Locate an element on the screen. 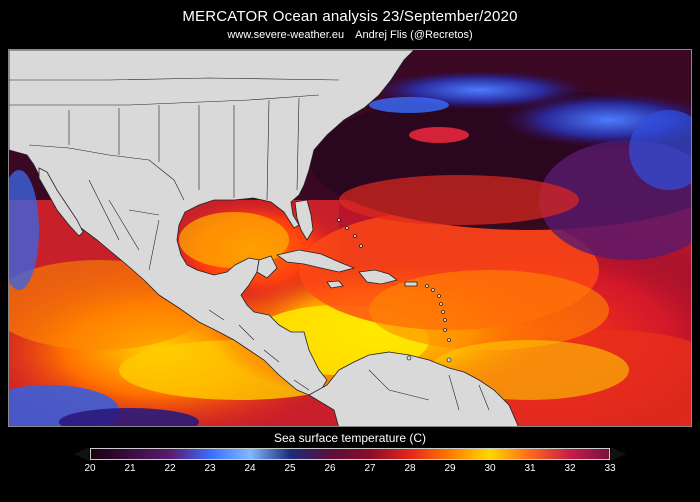 This screenshot has height=502, width=700. colorbar-tick-label: 30 is located at coordinates (490, 468).